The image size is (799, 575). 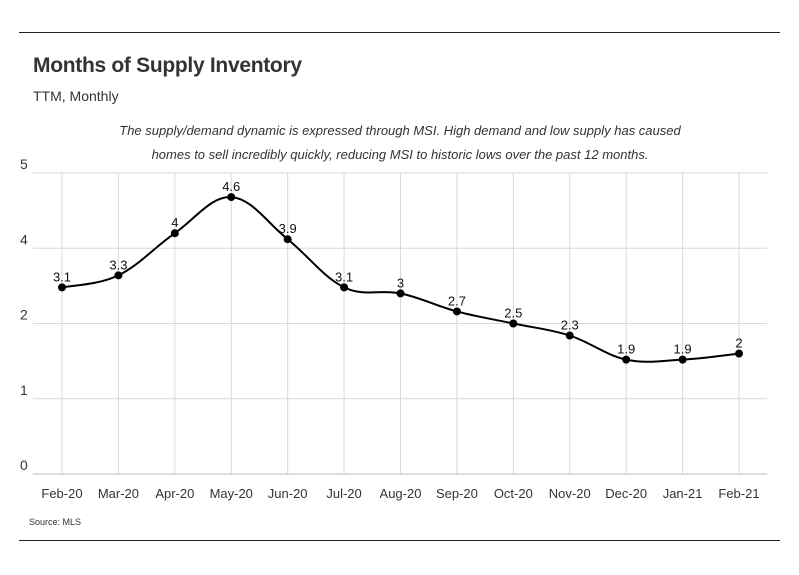 What do you see at coordinates (513, 313) in the screenshot?
I see `data-label: 2.5` at bounding box center [513, 313].